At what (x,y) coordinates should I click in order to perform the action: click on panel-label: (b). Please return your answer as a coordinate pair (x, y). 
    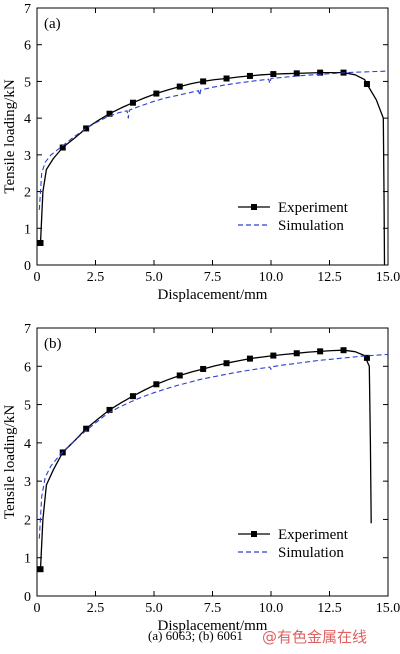
    Looking at the image, I should click on (53, 344).